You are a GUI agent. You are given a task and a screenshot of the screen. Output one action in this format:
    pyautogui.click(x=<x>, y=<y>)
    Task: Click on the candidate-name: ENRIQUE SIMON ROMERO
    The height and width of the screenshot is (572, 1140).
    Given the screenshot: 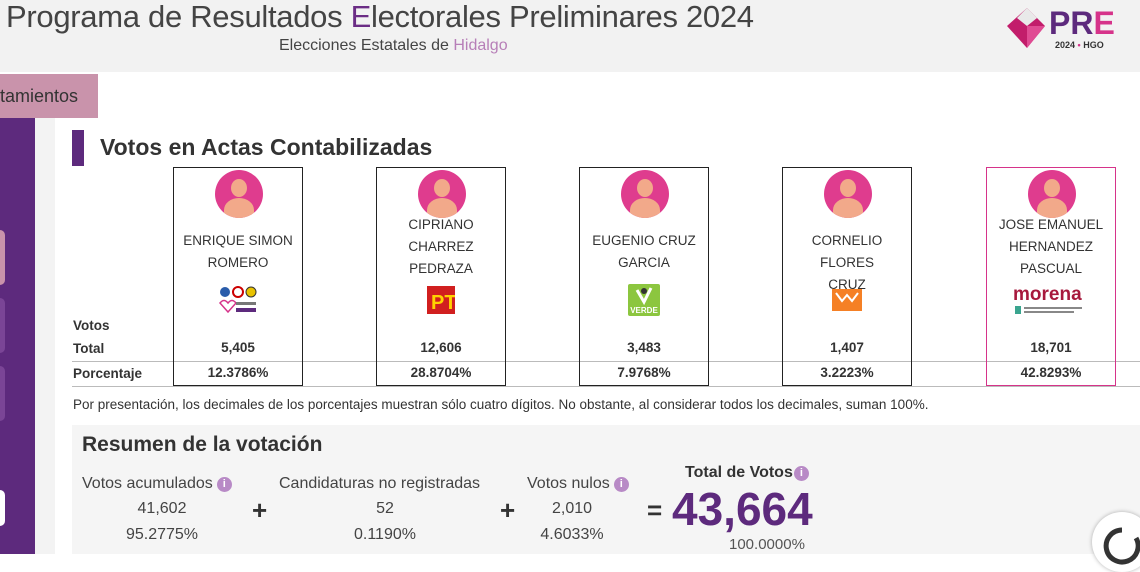 What is the action you would take?
    pyautogui.click(x=238, y=251)
    